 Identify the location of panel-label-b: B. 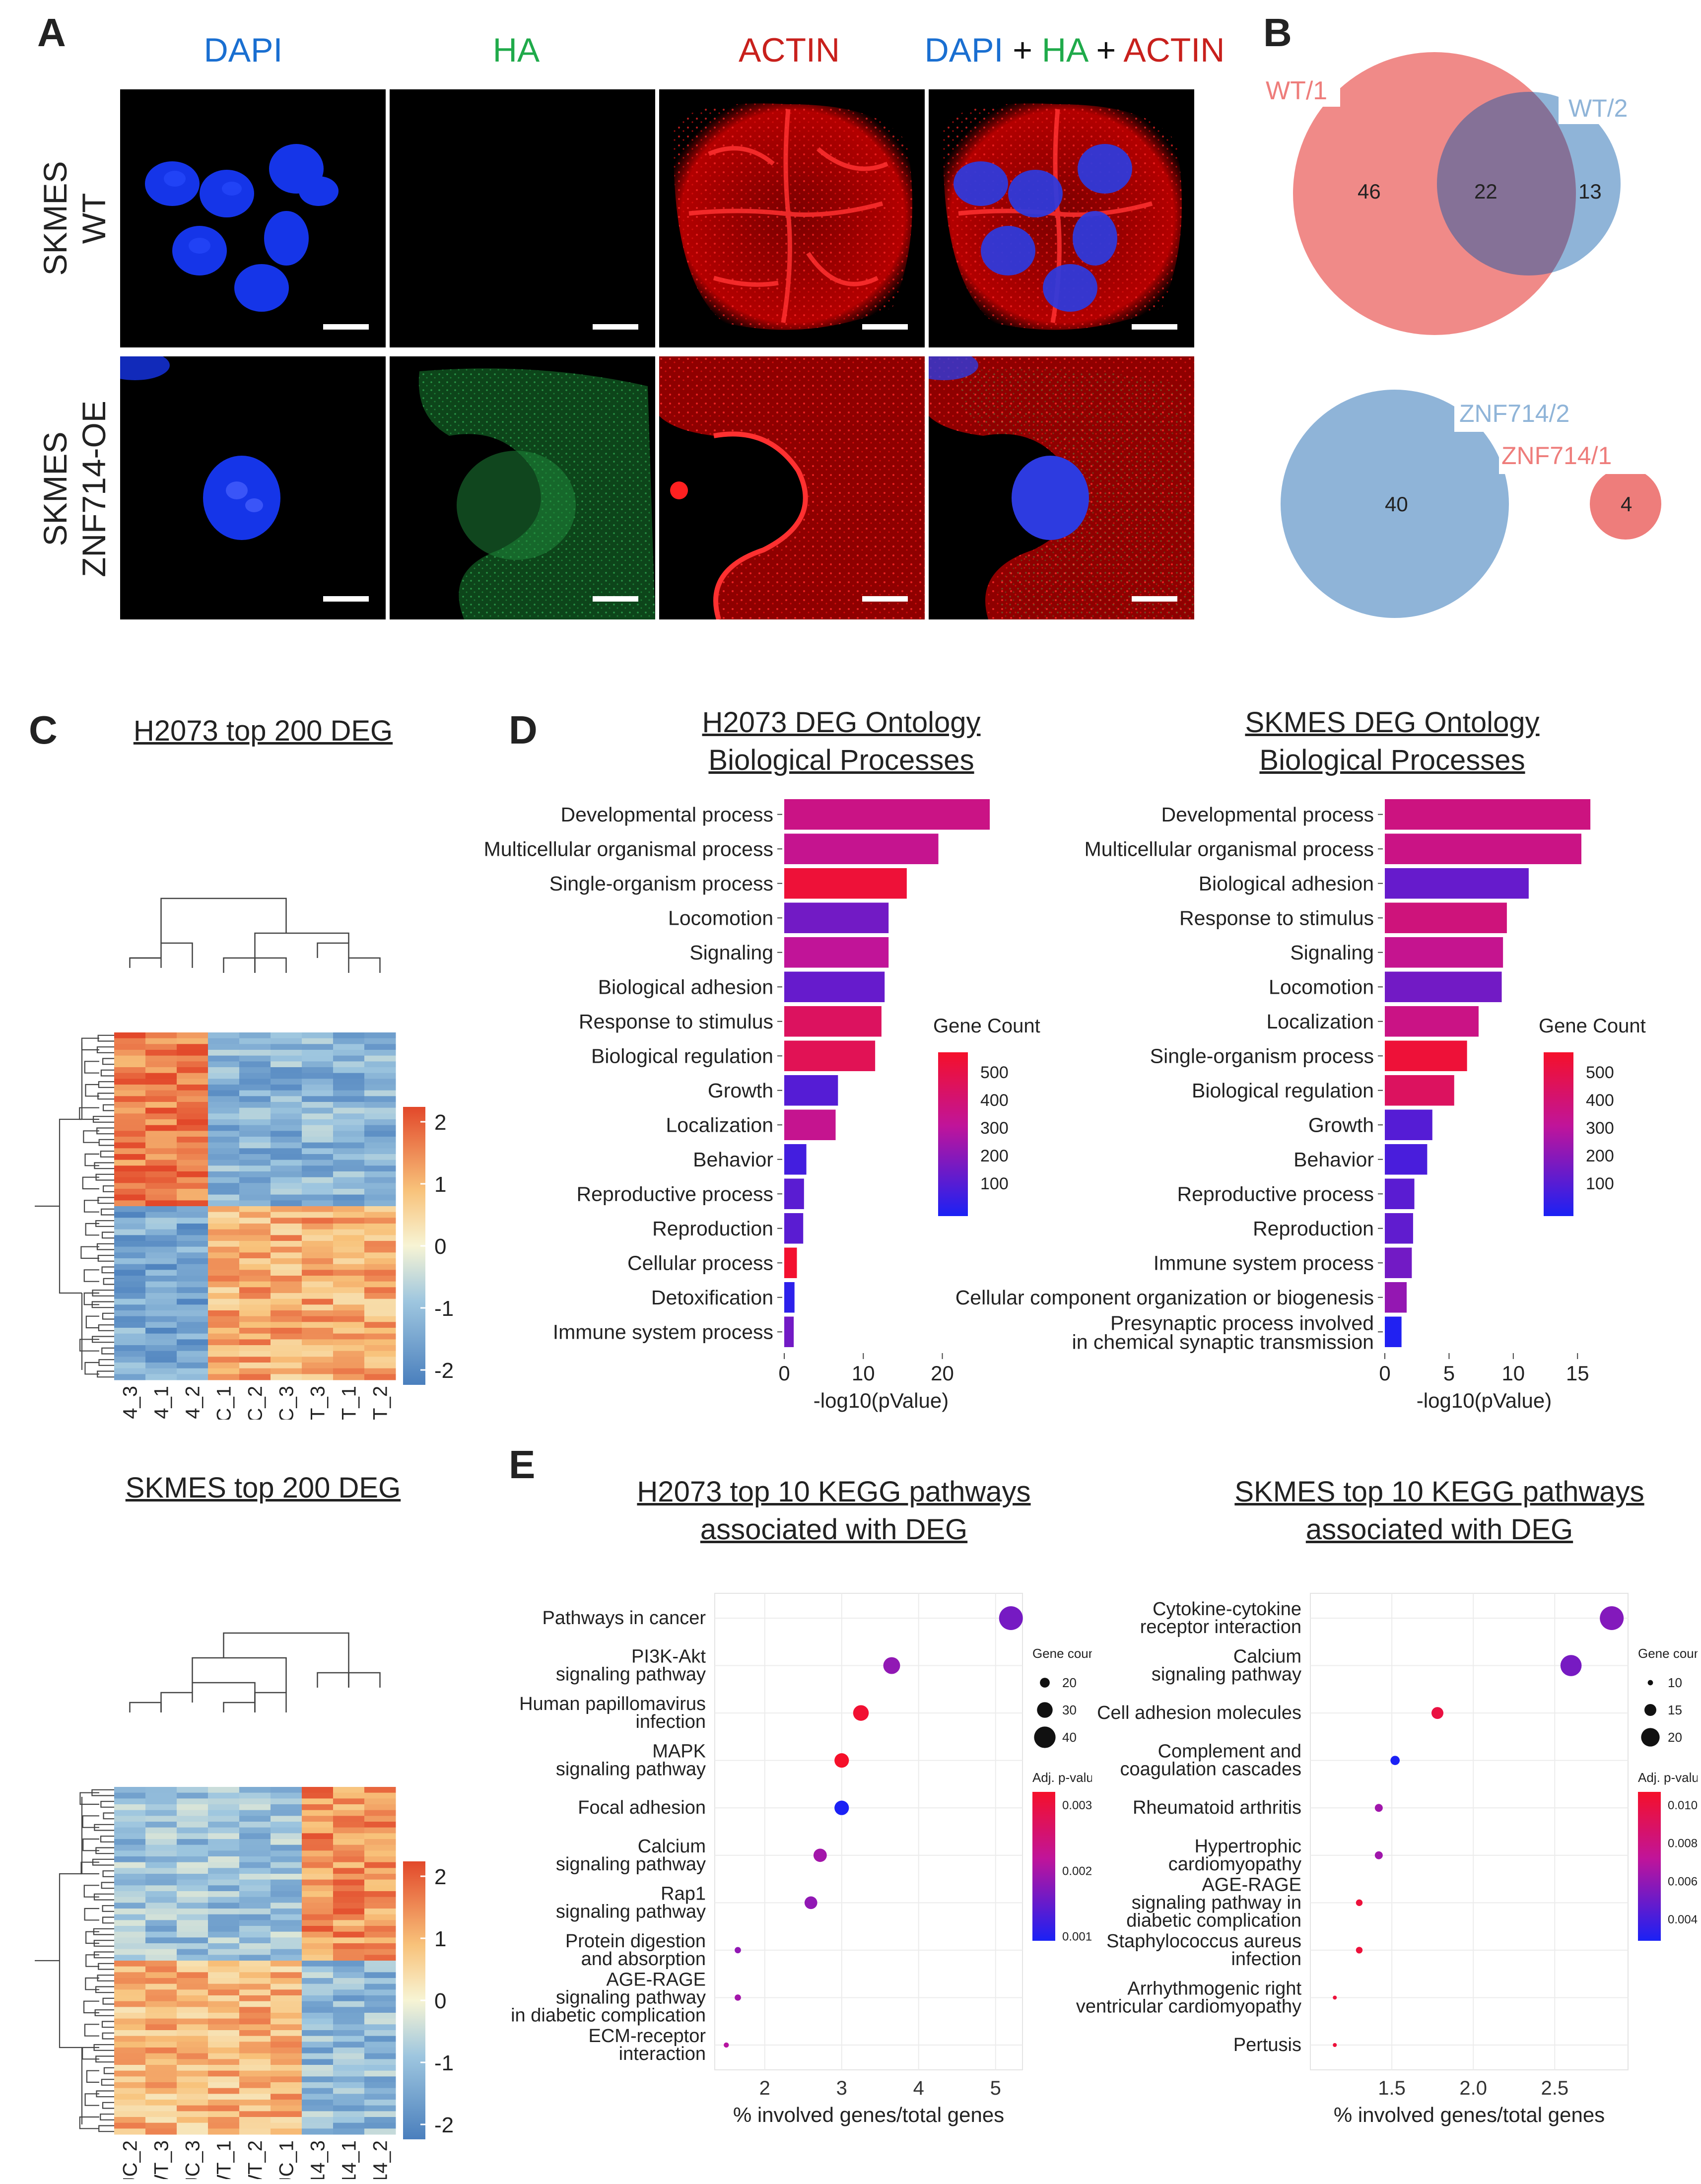
(1277, 32).